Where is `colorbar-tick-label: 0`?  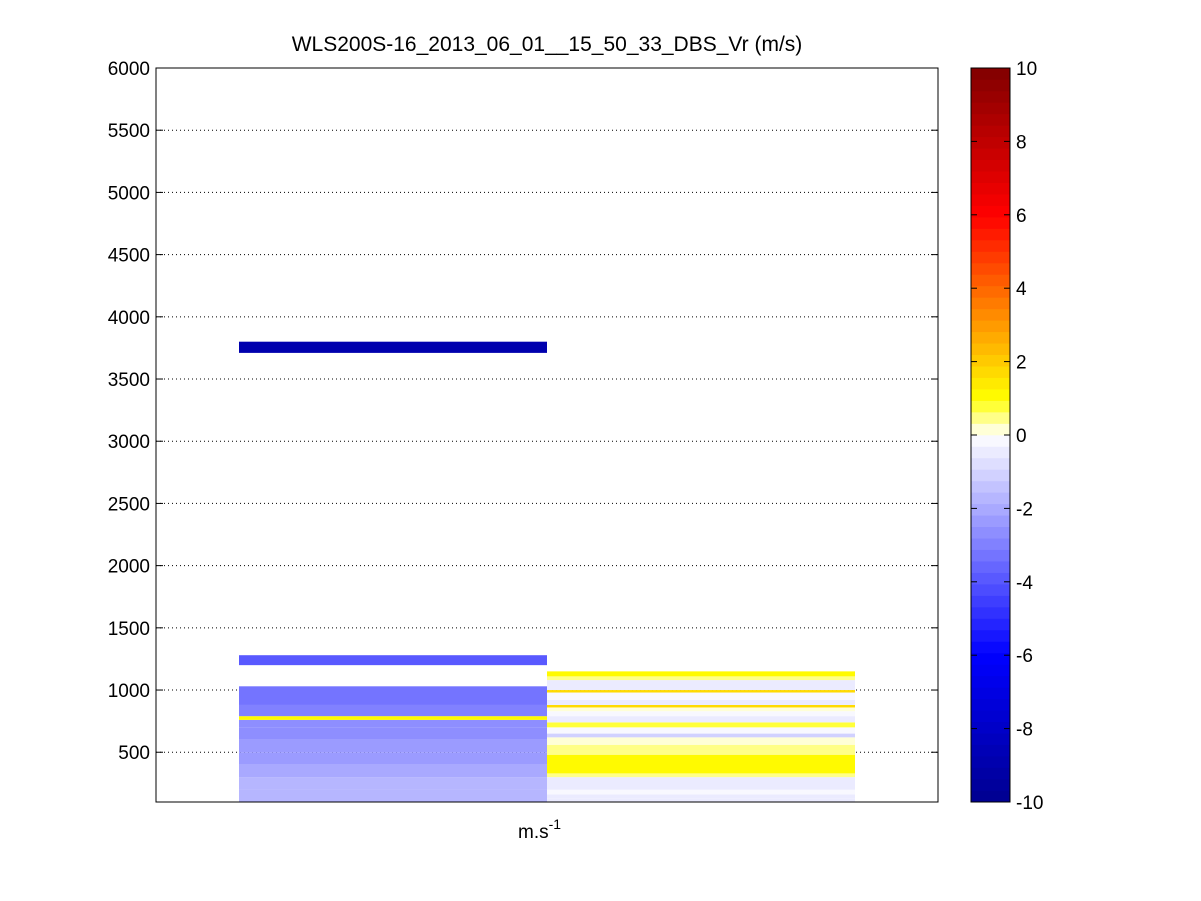
colorbar-tick-label: 0 is located at coordinates (1021, 436).